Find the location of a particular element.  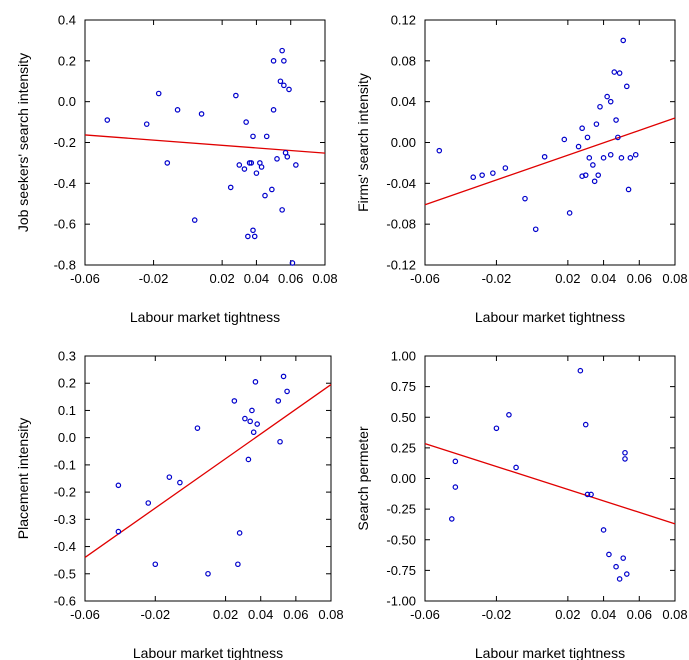

y-tick-label: -0.08 is located at coordinates (401, 224).